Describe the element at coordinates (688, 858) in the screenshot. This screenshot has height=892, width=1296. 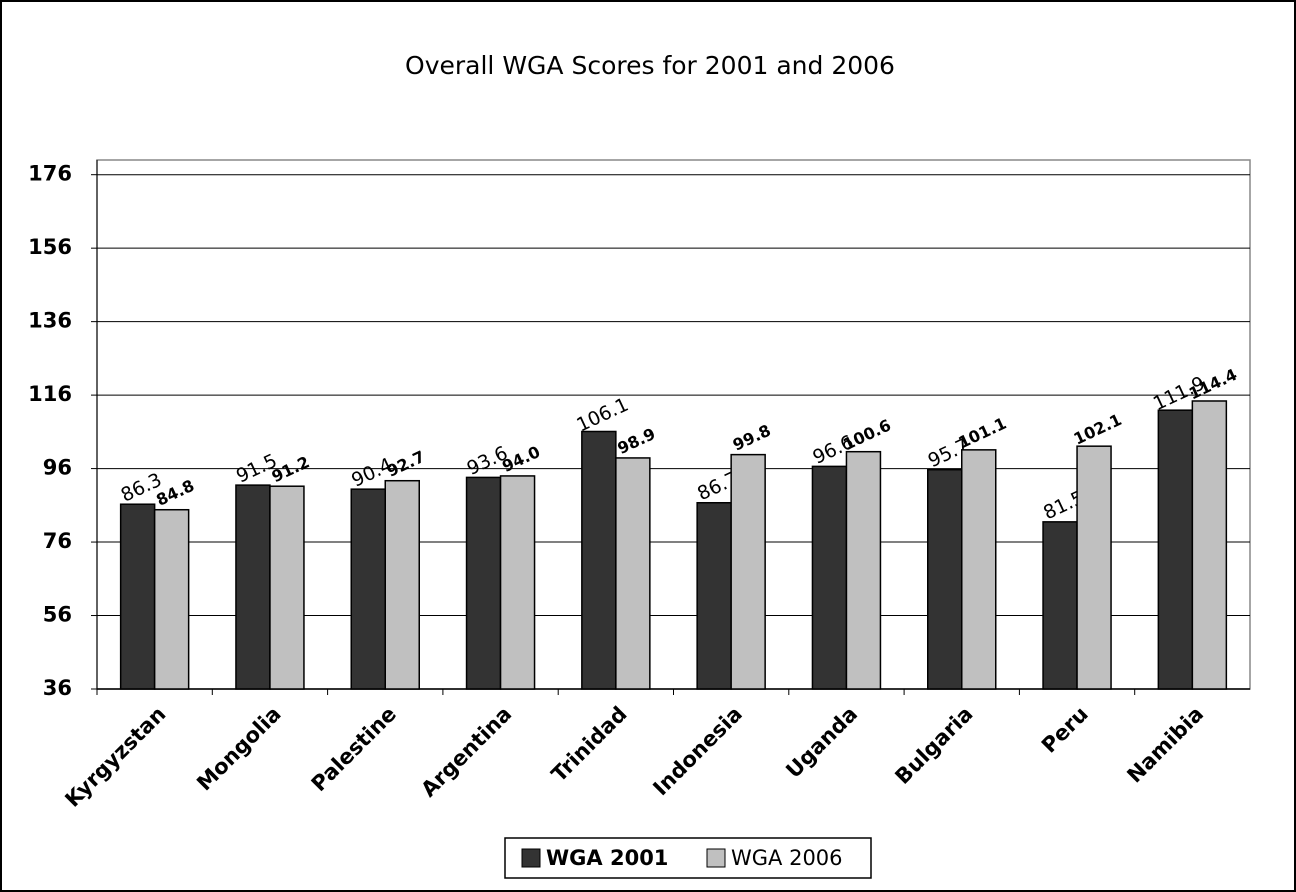
I see `legend-box` at that location.